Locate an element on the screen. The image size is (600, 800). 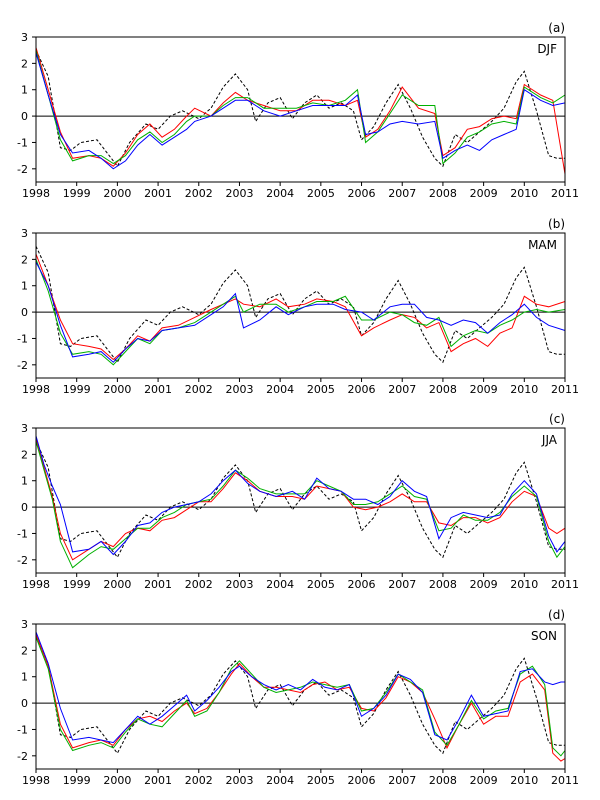
season-label: DJF is located at coordinates (547, 49).